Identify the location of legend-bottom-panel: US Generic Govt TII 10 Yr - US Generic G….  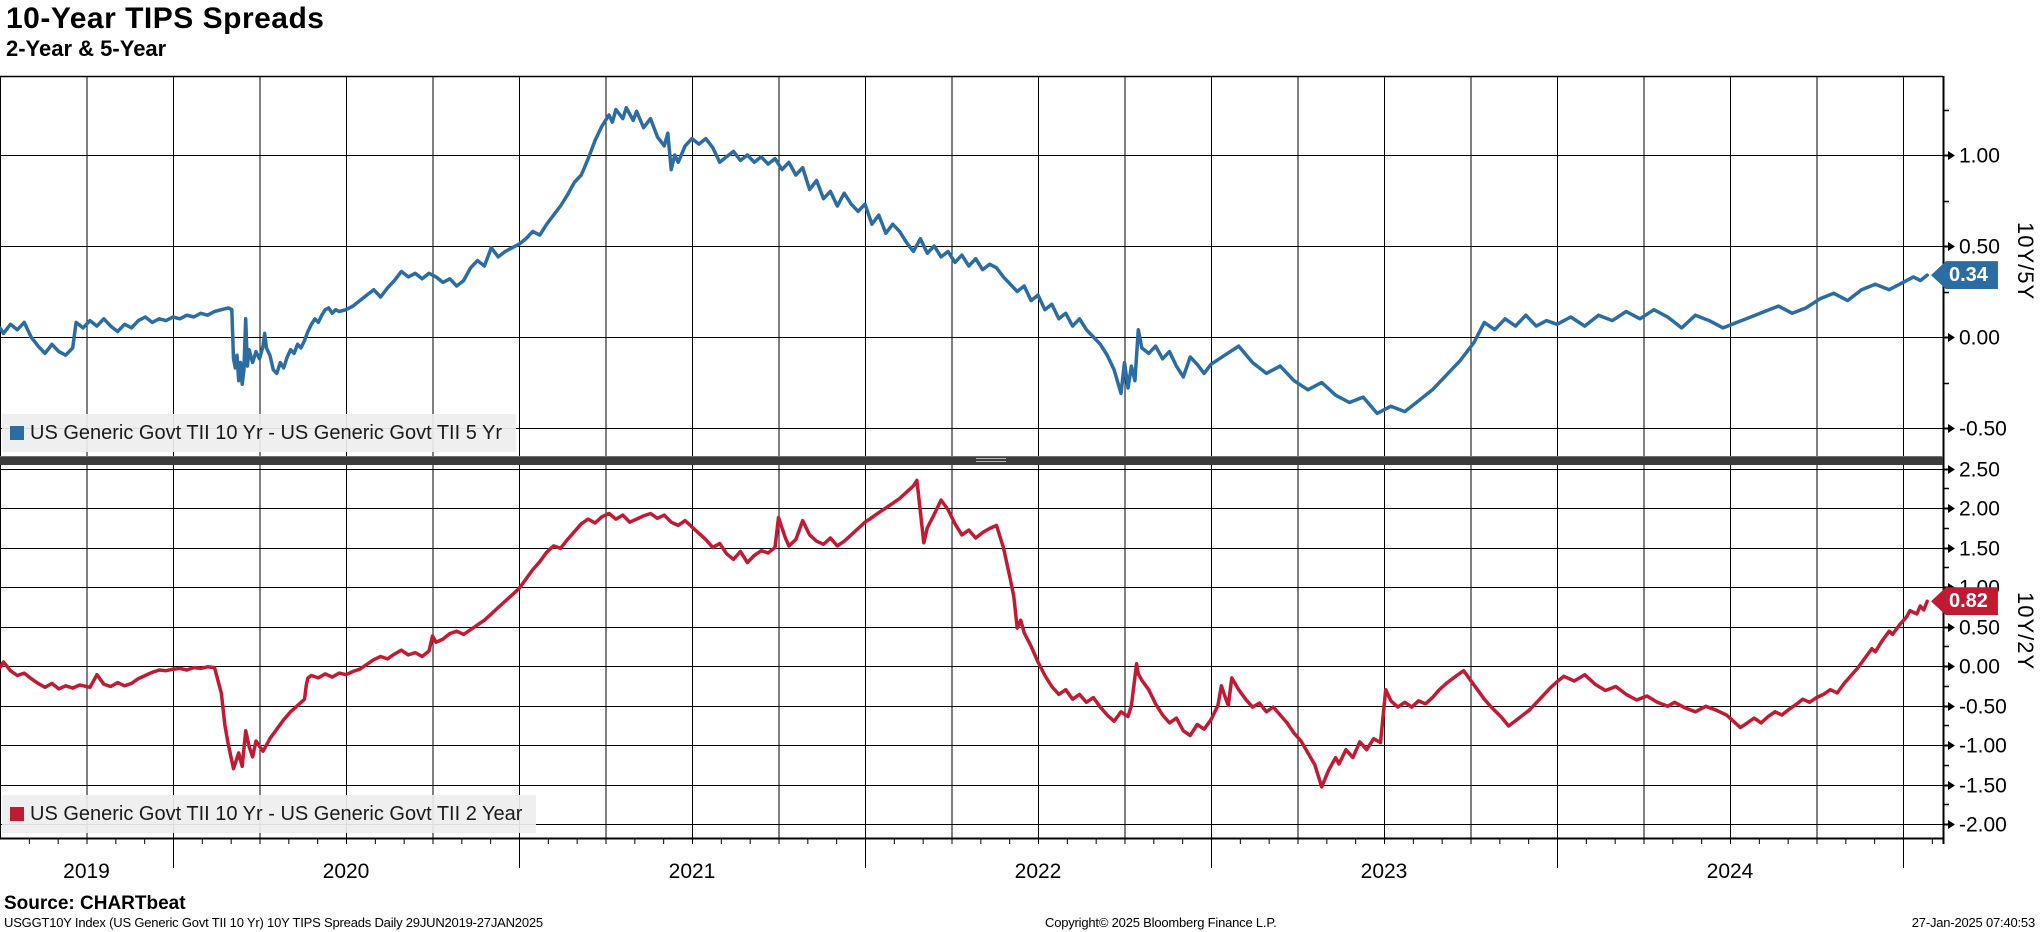
(269, 814).